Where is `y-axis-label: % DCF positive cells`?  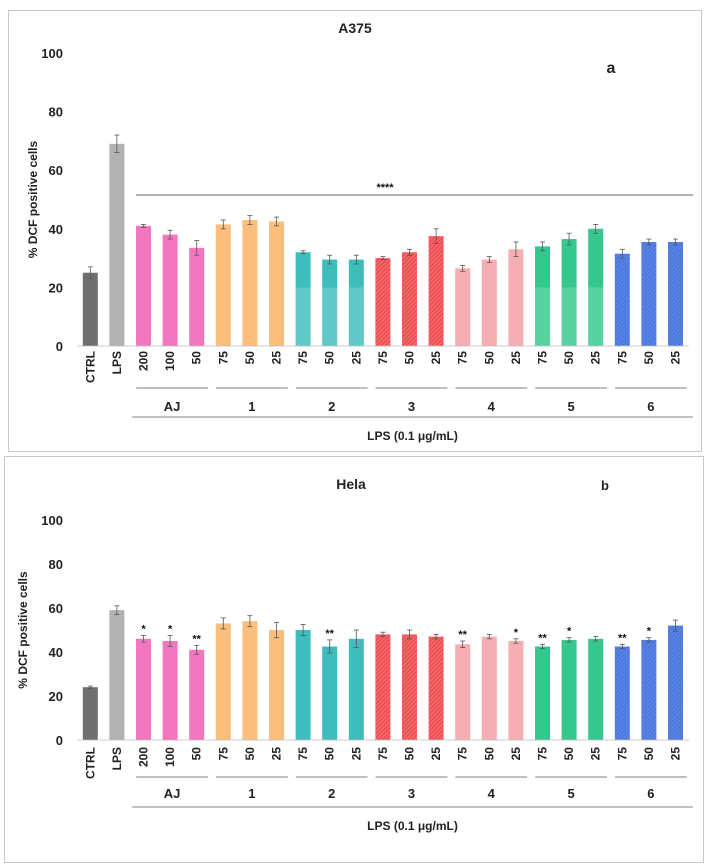 y-axis-label: % DCF positive cells is located at coordinates (33, 199).